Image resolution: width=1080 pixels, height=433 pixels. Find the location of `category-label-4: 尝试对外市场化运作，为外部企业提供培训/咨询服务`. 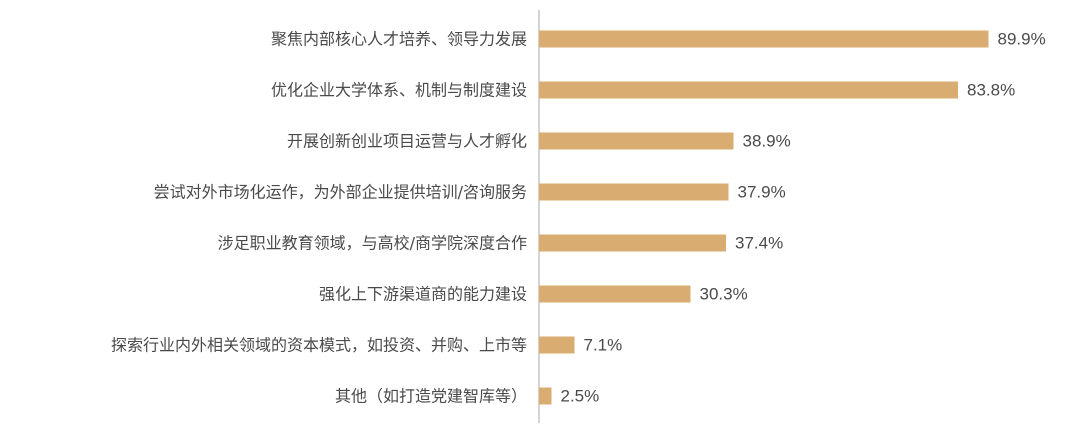

category-label-4: 尝试对外市场化运作，为外部企业提供培训/咨询服务 is located at coordinates (340, 192).